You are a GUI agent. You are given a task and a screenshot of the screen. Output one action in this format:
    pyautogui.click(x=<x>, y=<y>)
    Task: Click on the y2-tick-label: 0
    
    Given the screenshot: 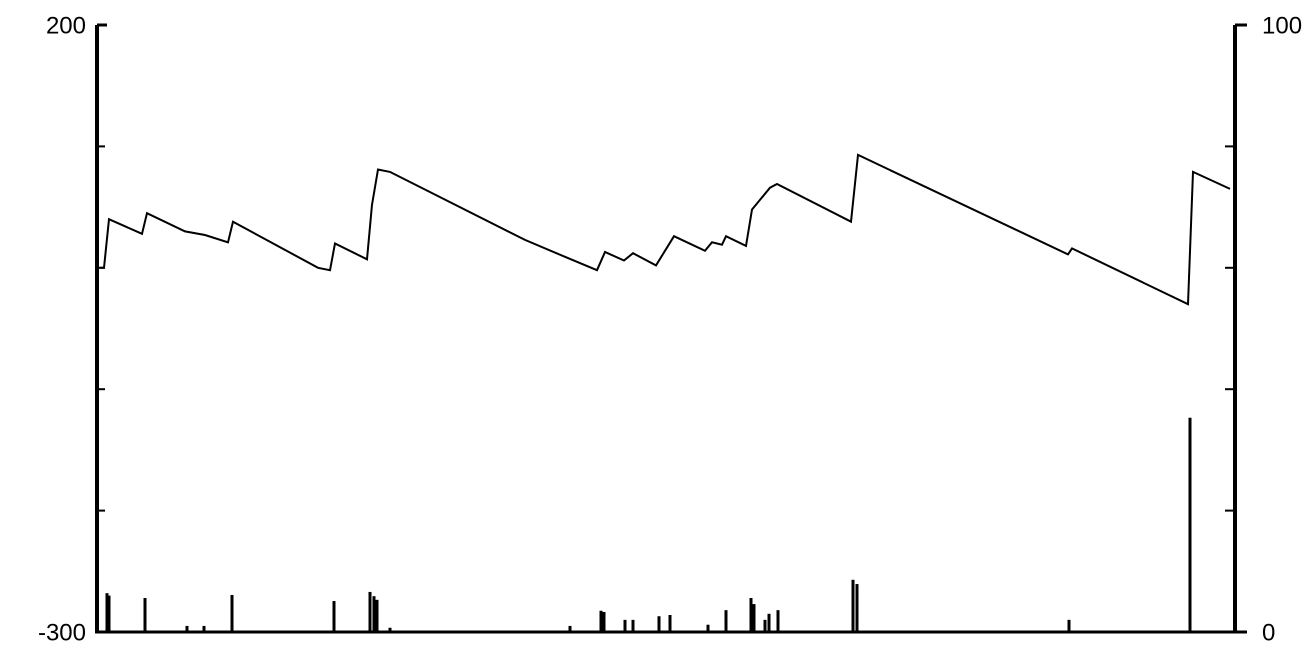 What is the action you would take?
    pyautogui.click(x=1268, y=632)
    